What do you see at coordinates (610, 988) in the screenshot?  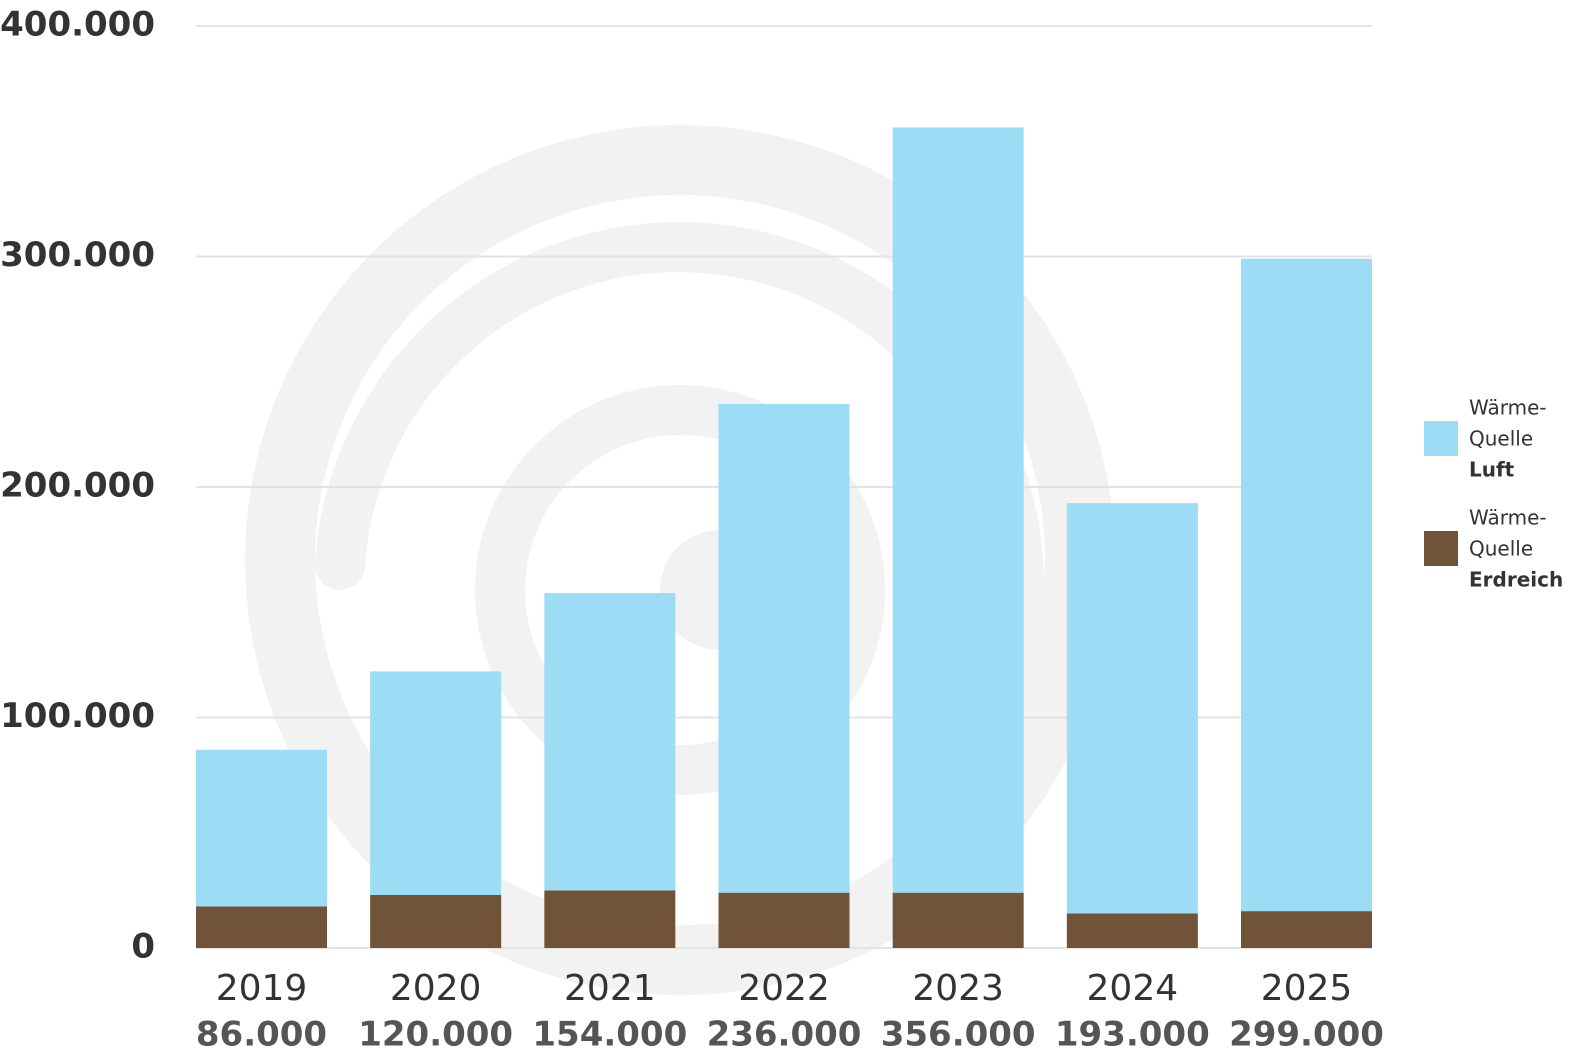 I see `x-tick-label: 2021` at bounding box center [610, 988].